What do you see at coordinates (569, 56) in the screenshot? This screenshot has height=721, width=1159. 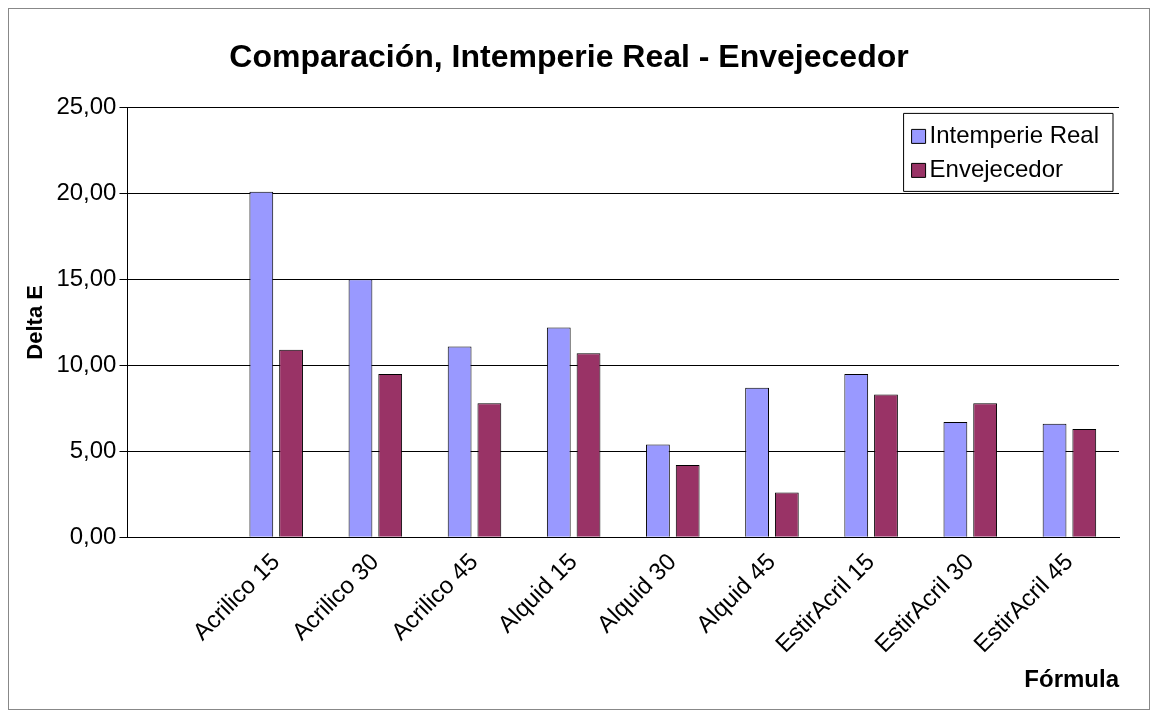 I see `chart-title: Comparación, Intemperie Real - Envejecedor` at bounding box center [569, 56].